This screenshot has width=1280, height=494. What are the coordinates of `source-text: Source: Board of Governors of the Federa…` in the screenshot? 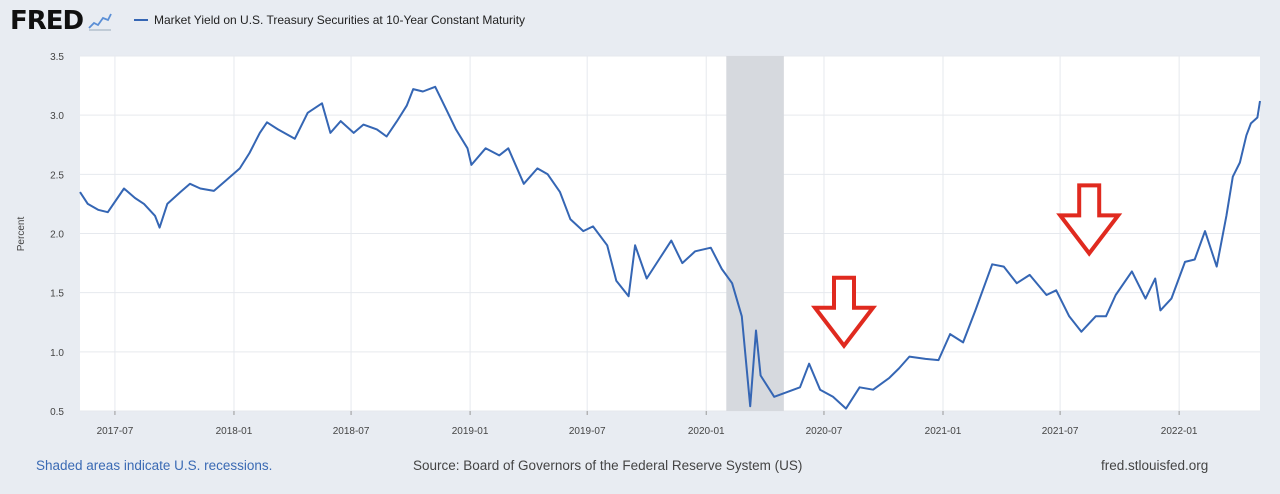 It's located at (608, 465).